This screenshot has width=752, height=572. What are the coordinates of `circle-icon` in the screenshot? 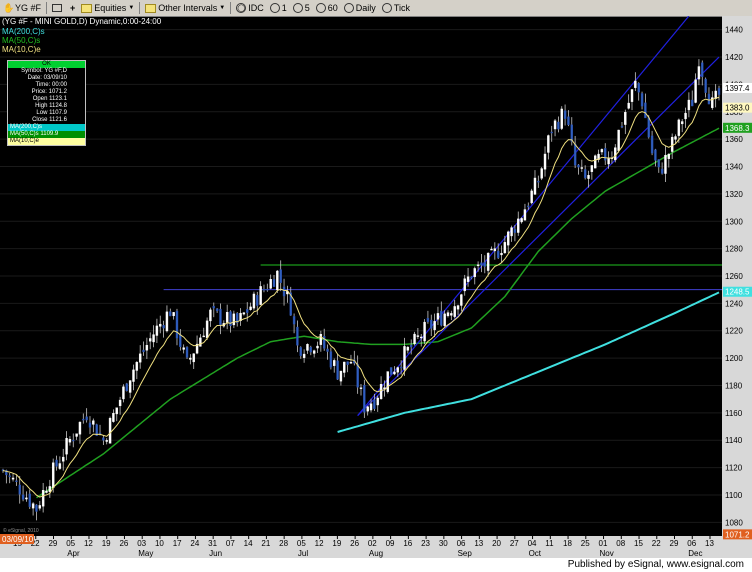 It's located at (297, 8).